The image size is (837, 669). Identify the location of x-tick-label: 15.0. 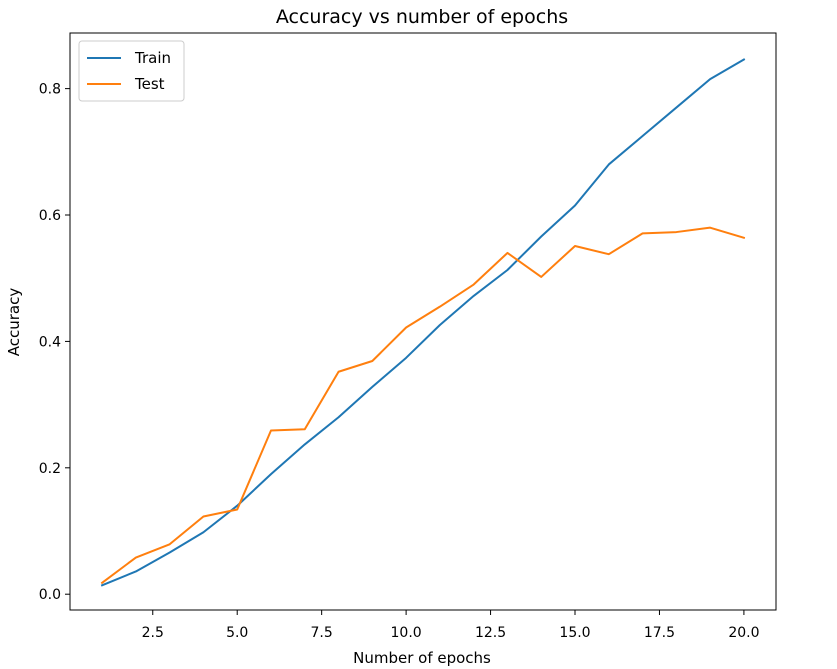
(574, 633).